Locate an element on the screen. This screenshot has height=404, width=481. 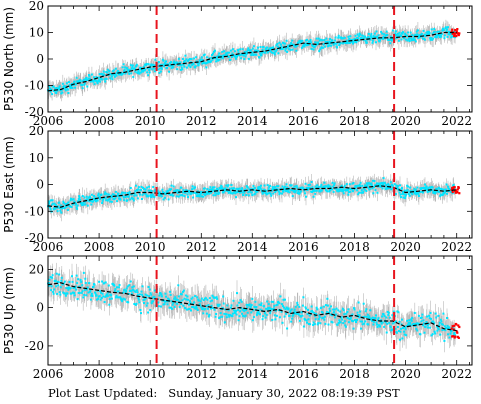
east-recent-point is located at coordinates (457, 192).